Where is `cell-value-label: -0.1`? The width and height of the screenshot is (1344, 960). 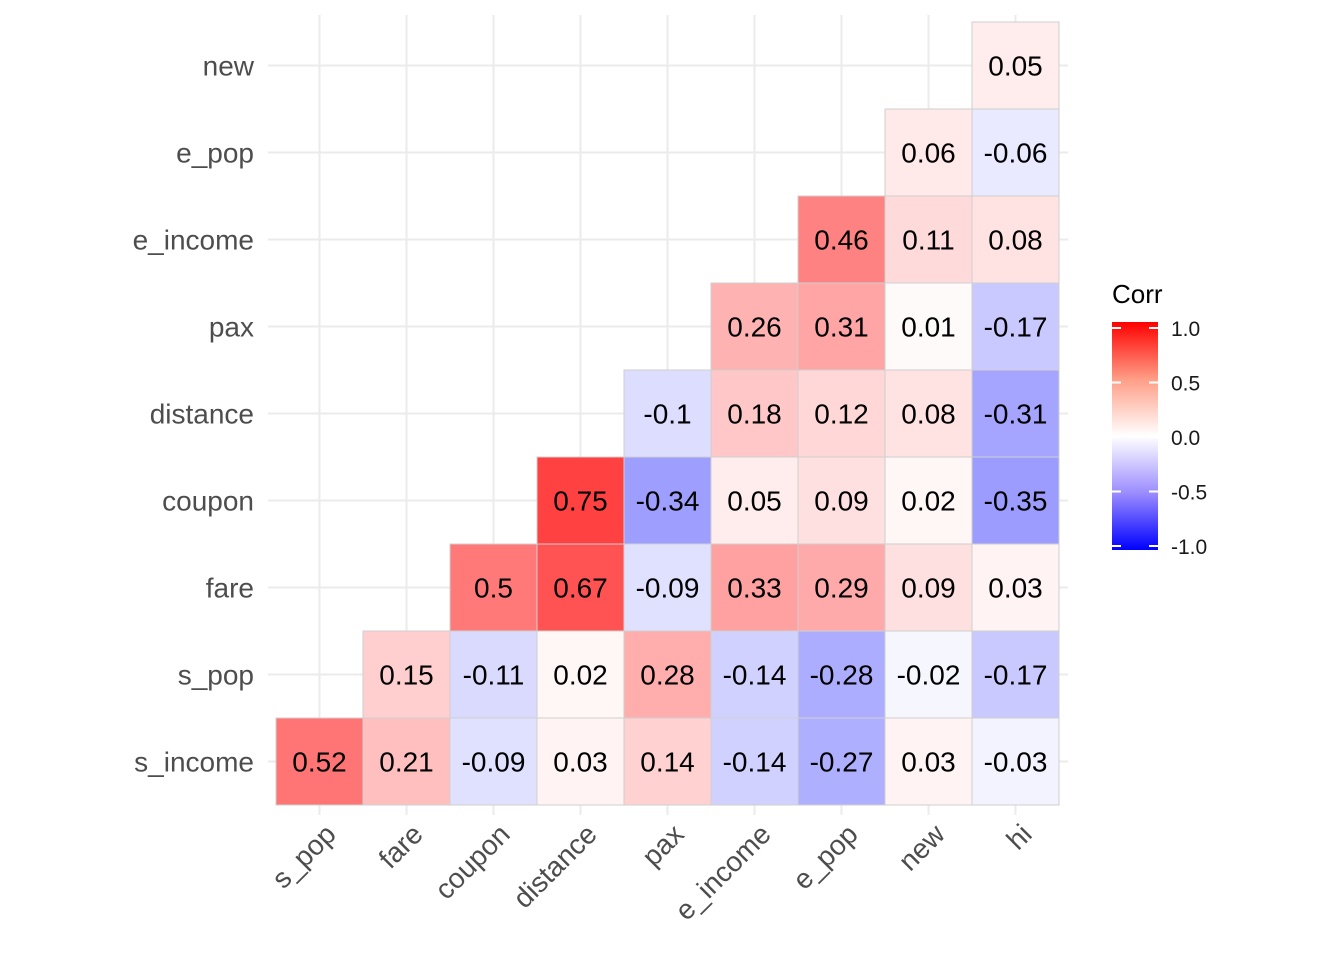
cell-value-label: -0.1 is located at coordinates (667, 414).